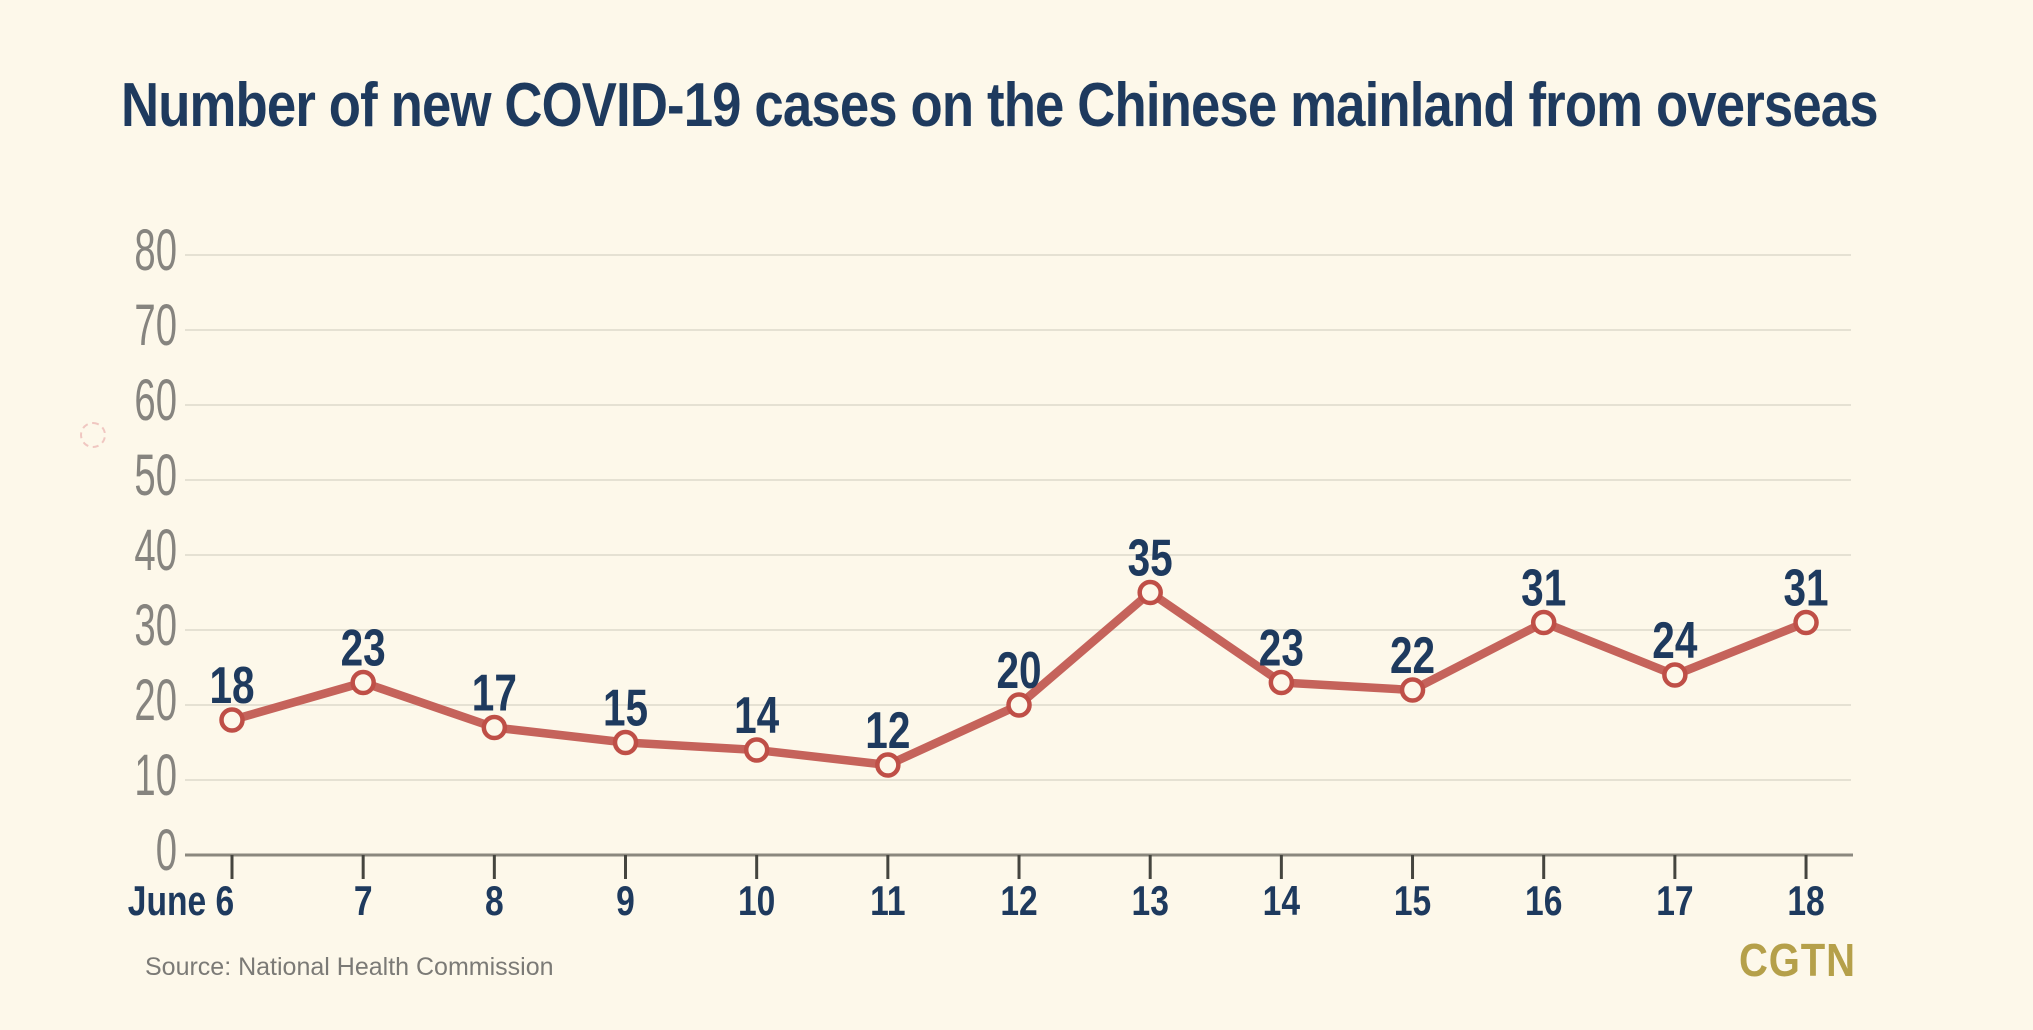  What do you see at coordinates (155, 626) in the screenshot?
I see `y-axis-label: 30` at bounding box center [155, 626].